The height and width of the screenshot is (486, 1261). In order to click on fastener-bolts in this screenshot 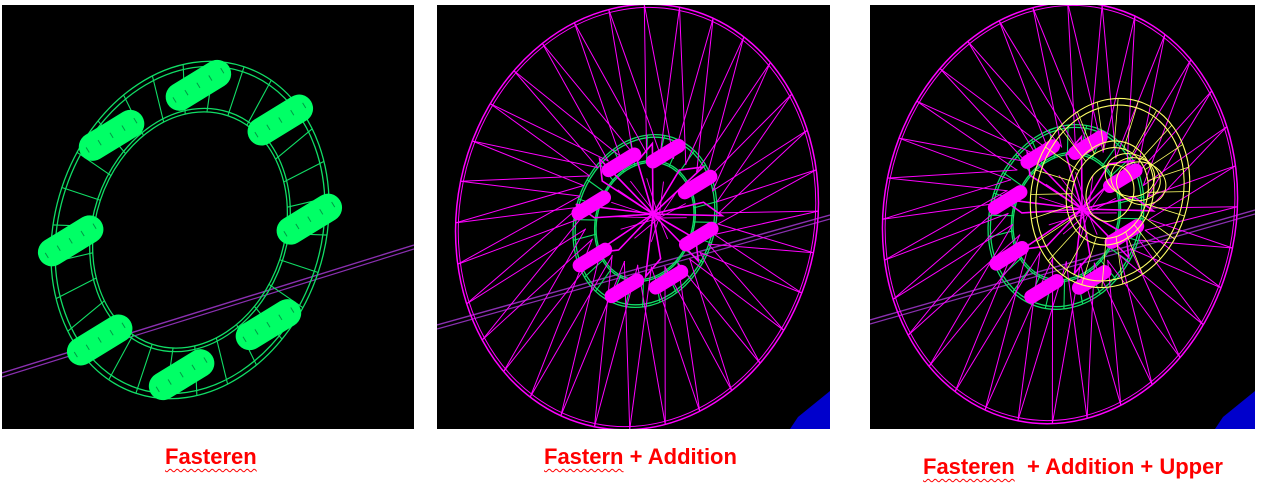, I will do `click(645, 221)`.